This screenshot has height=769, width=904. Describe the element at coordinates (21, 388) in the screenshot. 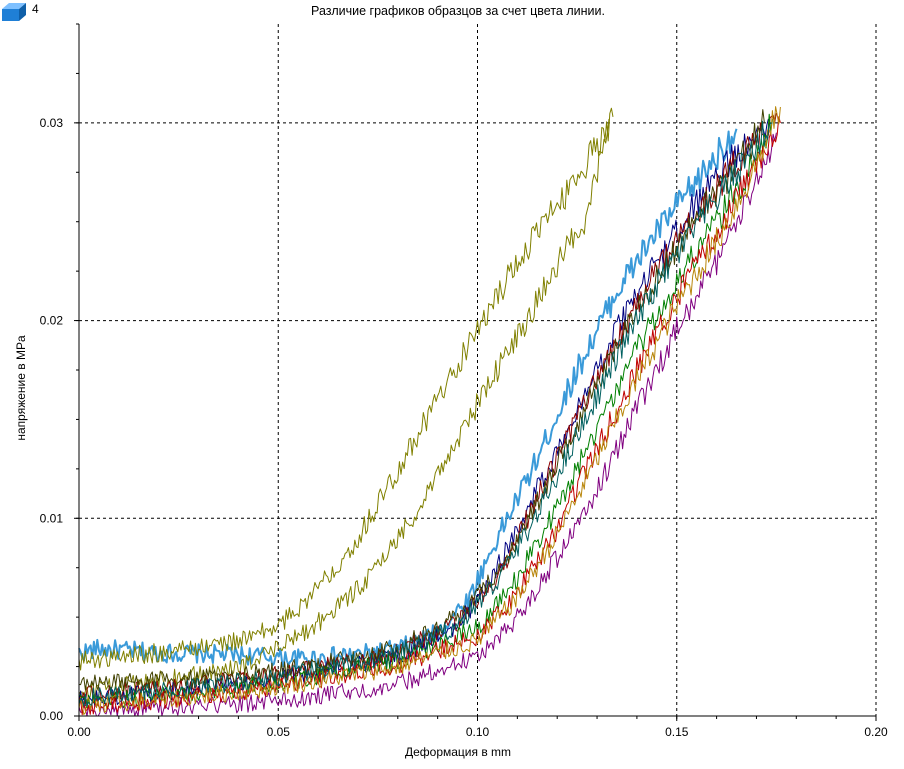

I see `y-axis-label: напряжение в MPa` at that location.